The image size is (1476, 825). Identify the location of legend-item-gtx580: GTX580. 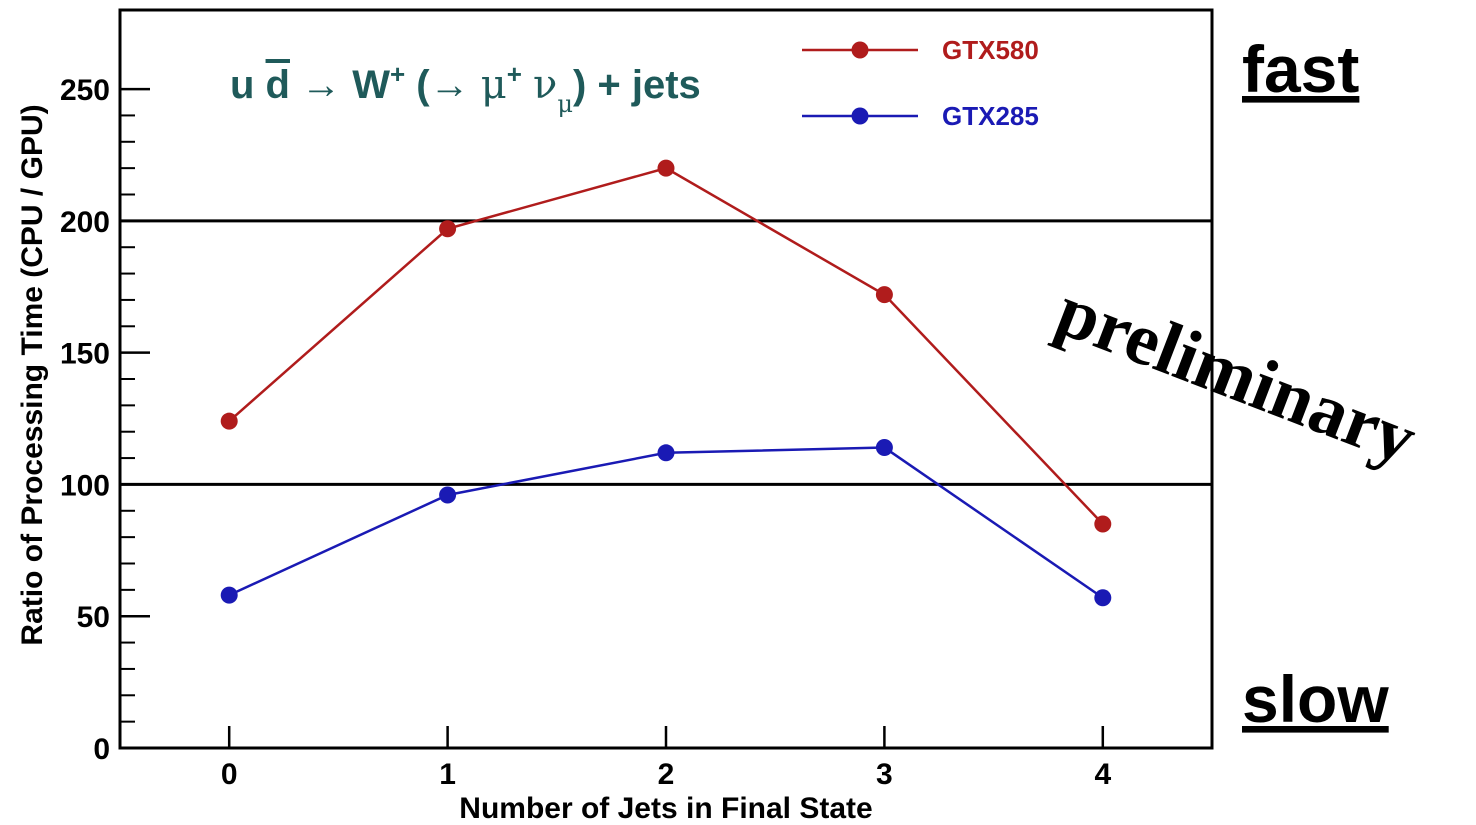
(920, 50).